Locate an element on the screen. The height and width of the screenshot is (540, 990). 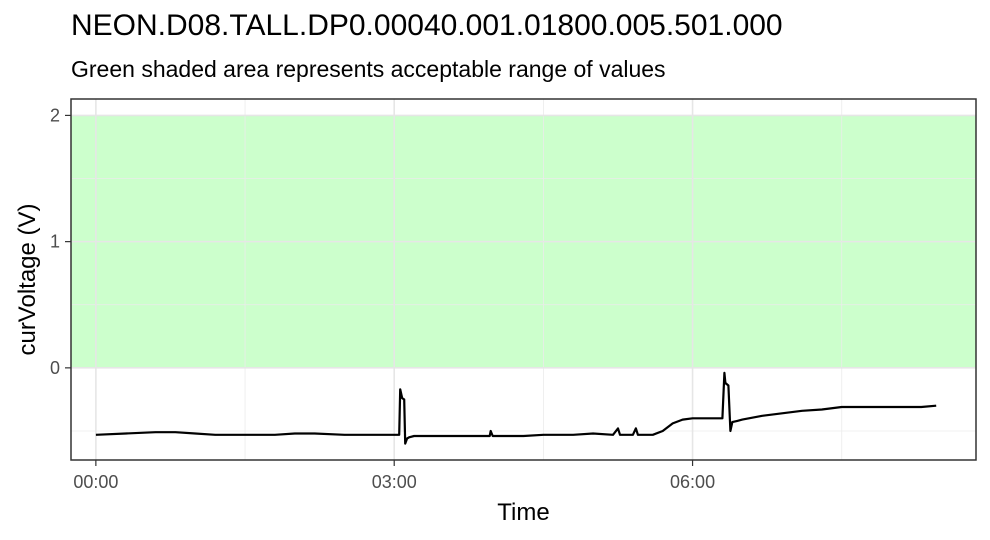
y-tick-label: 1 is located at coordinates (55, 242).